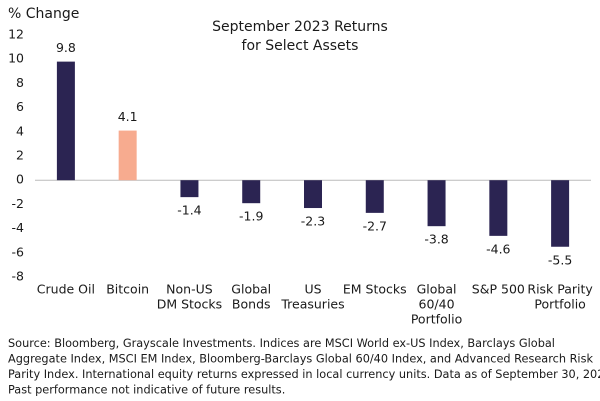  Describe the element at coordinates (312, 289) in the screenshot. I see `x-tick-label: US` at that location.